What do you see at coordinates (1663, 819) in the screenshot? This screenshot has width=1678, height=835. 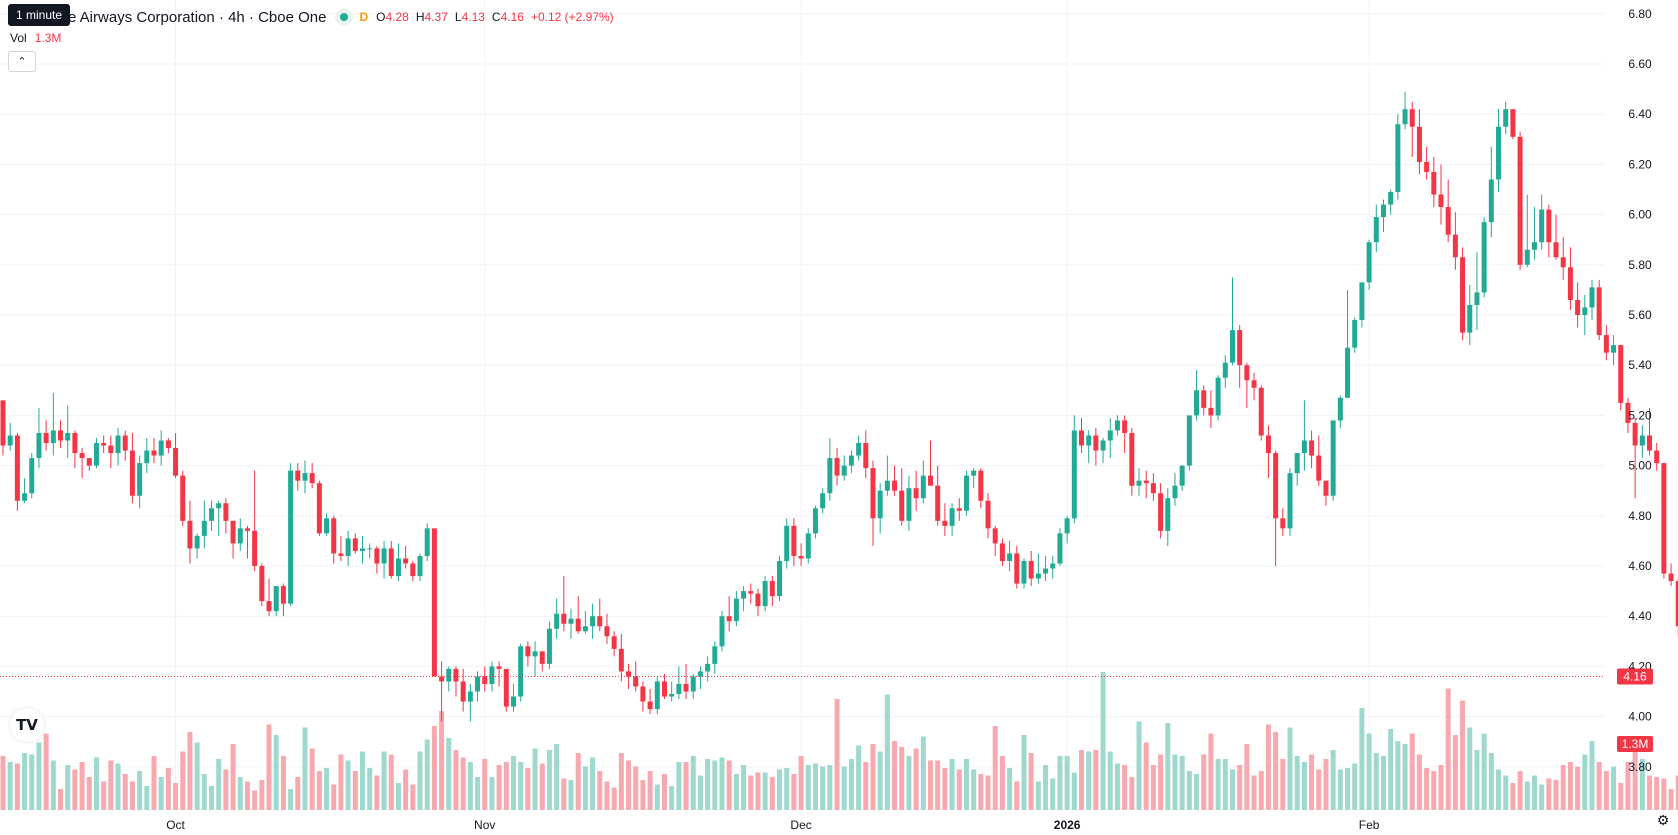 I see `gear-icon: ⚙` at bounding box center [1663, 819].